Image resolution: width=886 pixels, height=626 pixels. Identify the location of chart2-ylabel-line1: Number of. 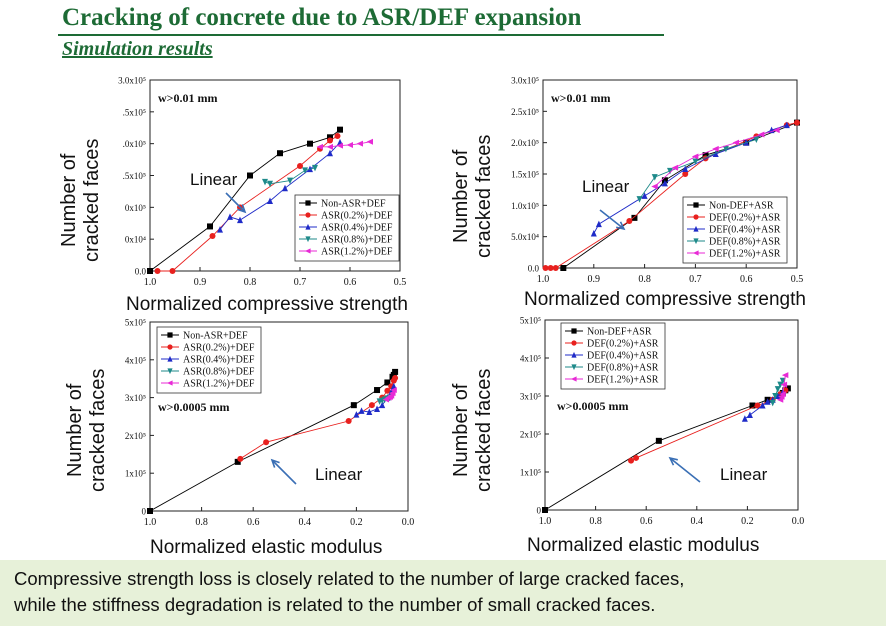
(461, 196).